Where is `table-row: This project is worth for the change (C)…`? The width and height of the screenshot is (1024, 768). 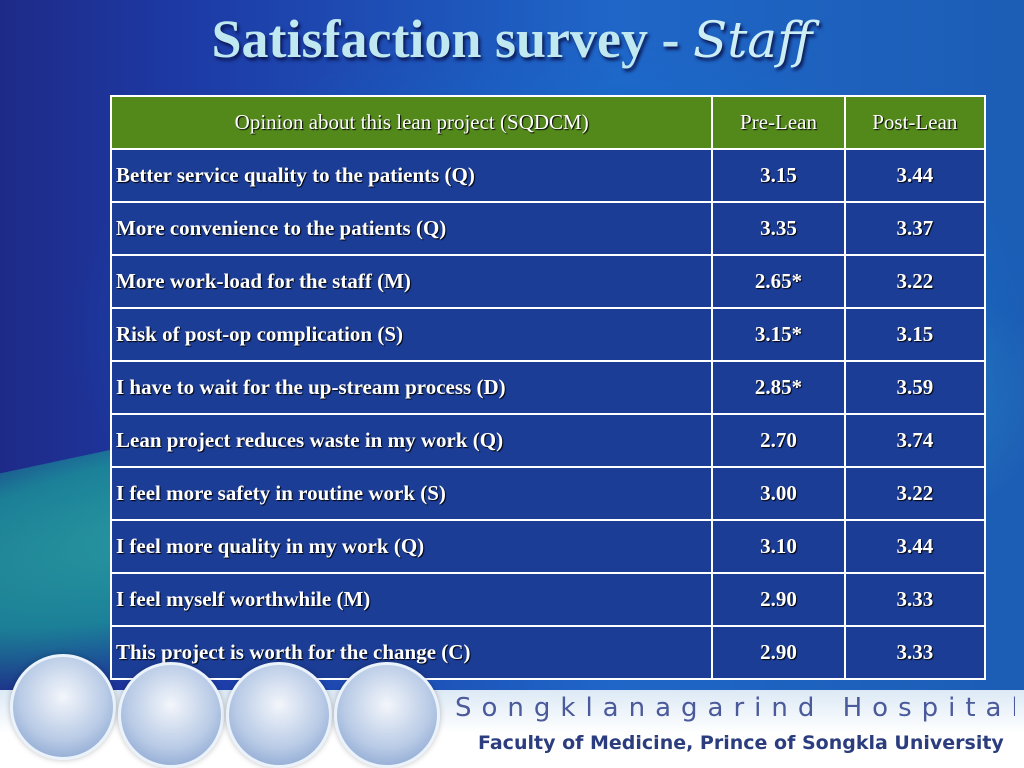 table-row: This project is worth for the change (C)… is located at coordinates (548, 652).